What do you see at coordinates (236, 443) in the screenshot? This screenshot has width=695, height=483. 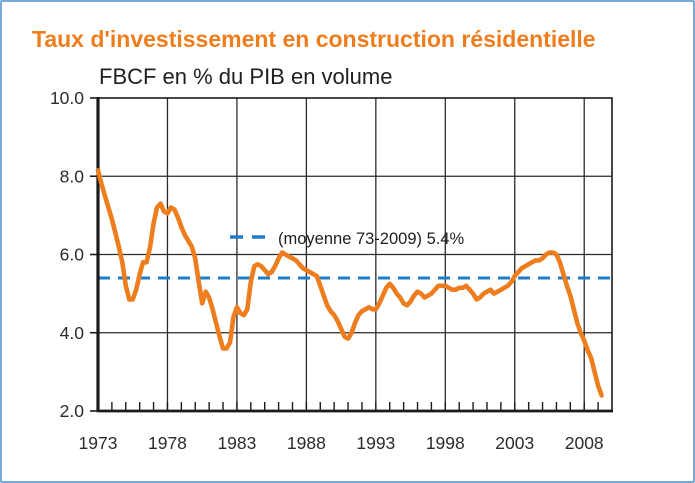 I see `x-tick-label: 1983` at bounding box center [236, 443].